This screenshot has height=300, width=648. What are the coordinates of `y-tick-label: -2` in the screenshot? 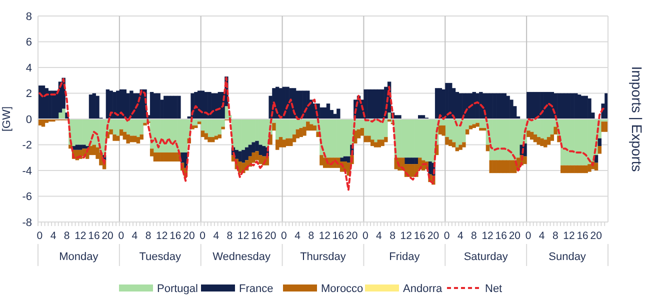 It's located at (27, 146).